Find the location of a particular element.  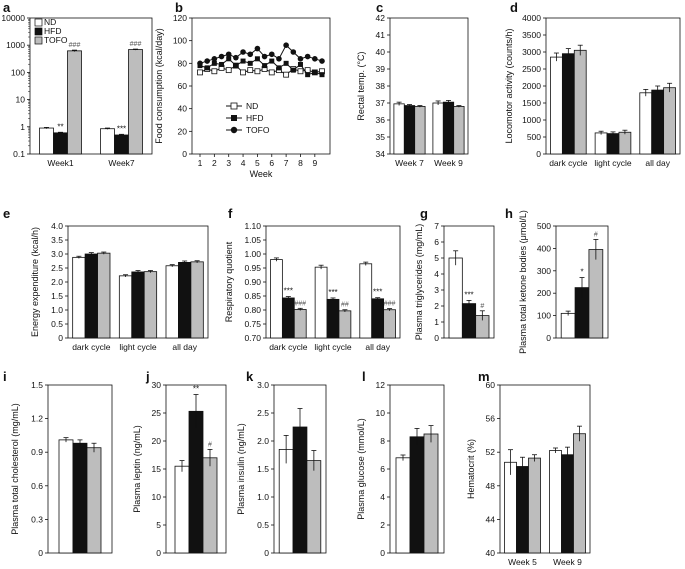

x-tick-label: Week 7 is located at coordinates (409, 163).